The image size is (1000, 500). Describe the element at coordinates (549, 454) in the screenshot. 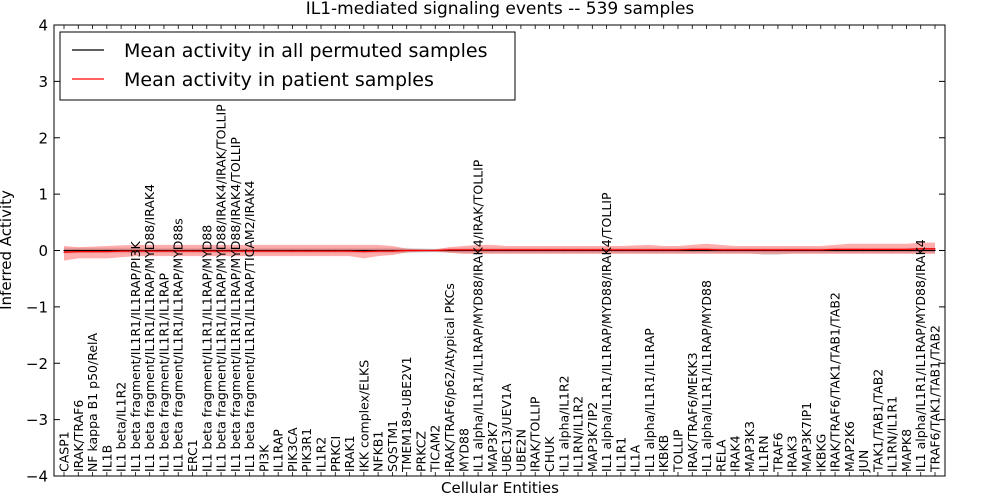

I see `x-tick-label: CHUK` at that location.